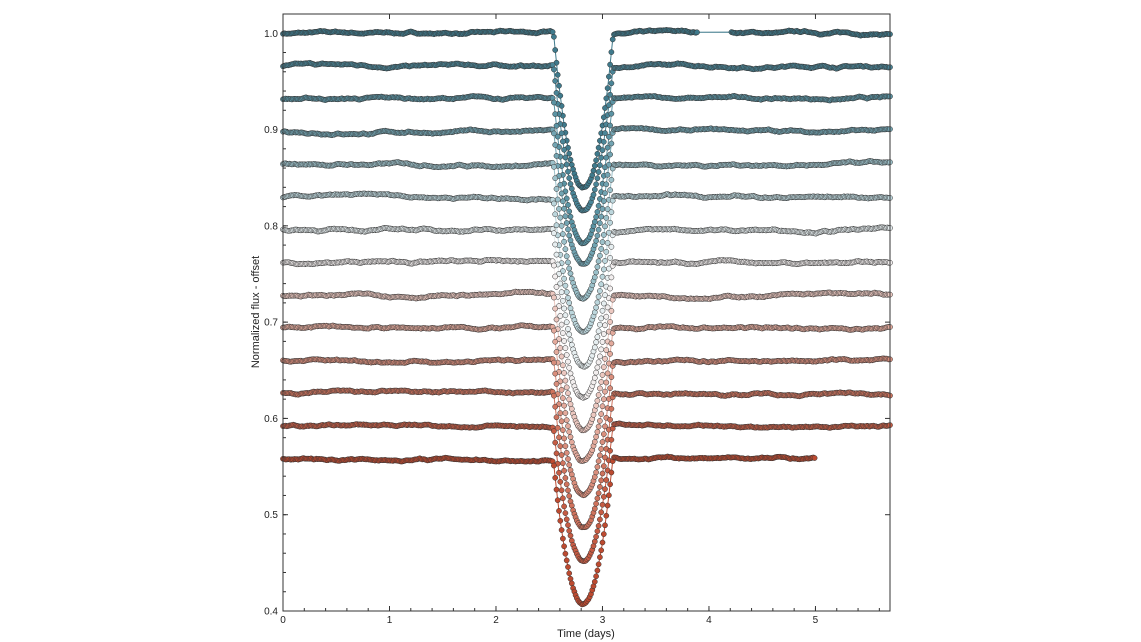 The height and width of the screenshot is (642, 1141). I want to click on light-curve-series, so click(586, 109).